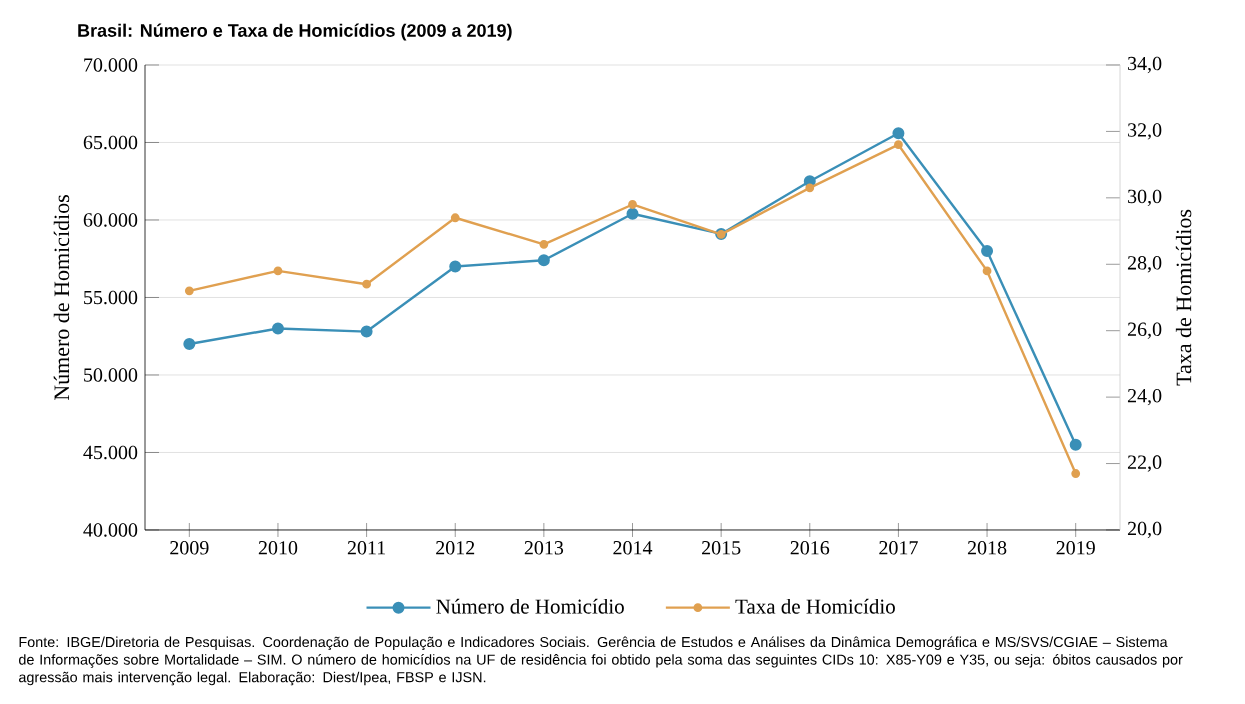  Describe the element at coordinates (61, 298) in the screenshot. I see `y-axis-title: Número de Homicídios` at that location.